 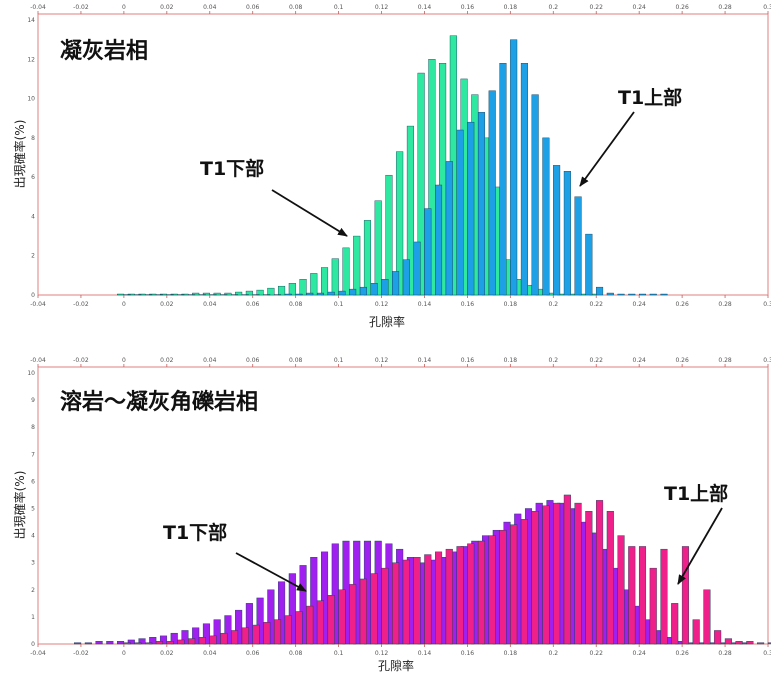 I want to click on y-tick-label: 0, so click(x=33, y=644).